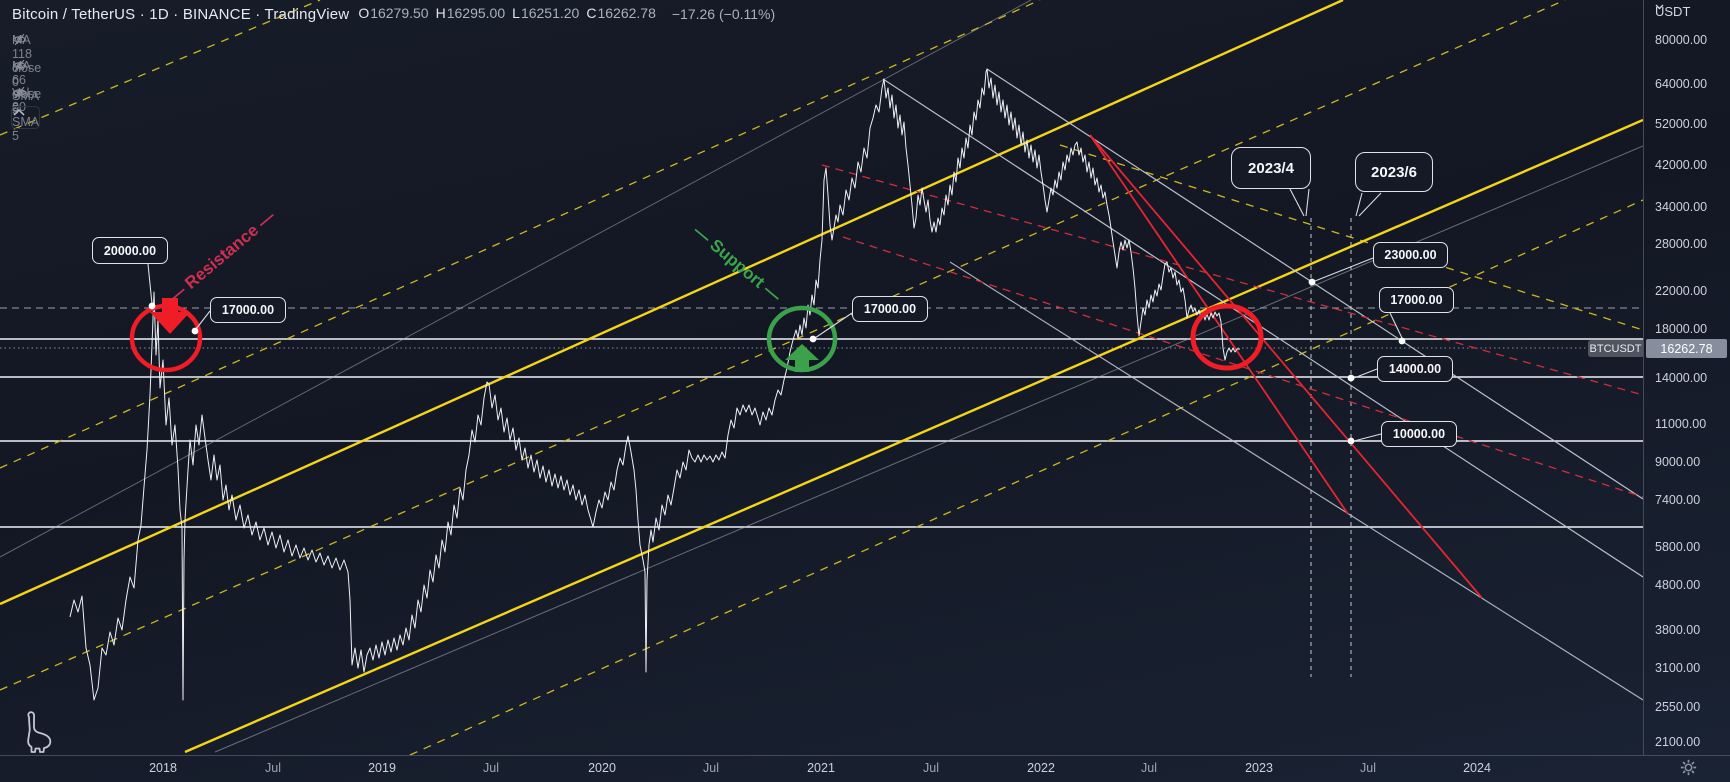 This screenshot has width=1730, height=782. What do you see at coordinates (621, 13) in the screenshot?
I see `ohlc-c: C16262.78` at bounding box center [621, 13].